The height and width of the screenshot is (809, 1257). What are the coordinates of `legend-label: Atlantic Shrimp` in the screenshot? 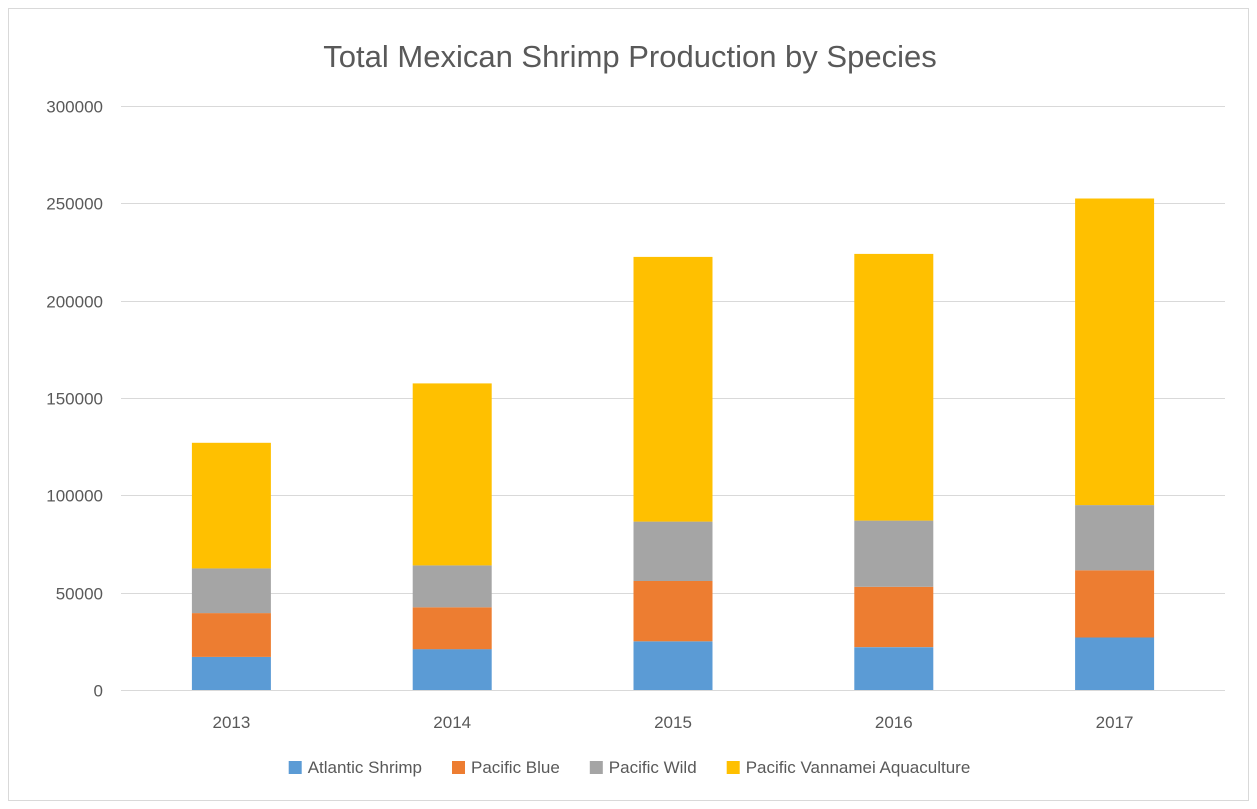 It's located at (365, 767).